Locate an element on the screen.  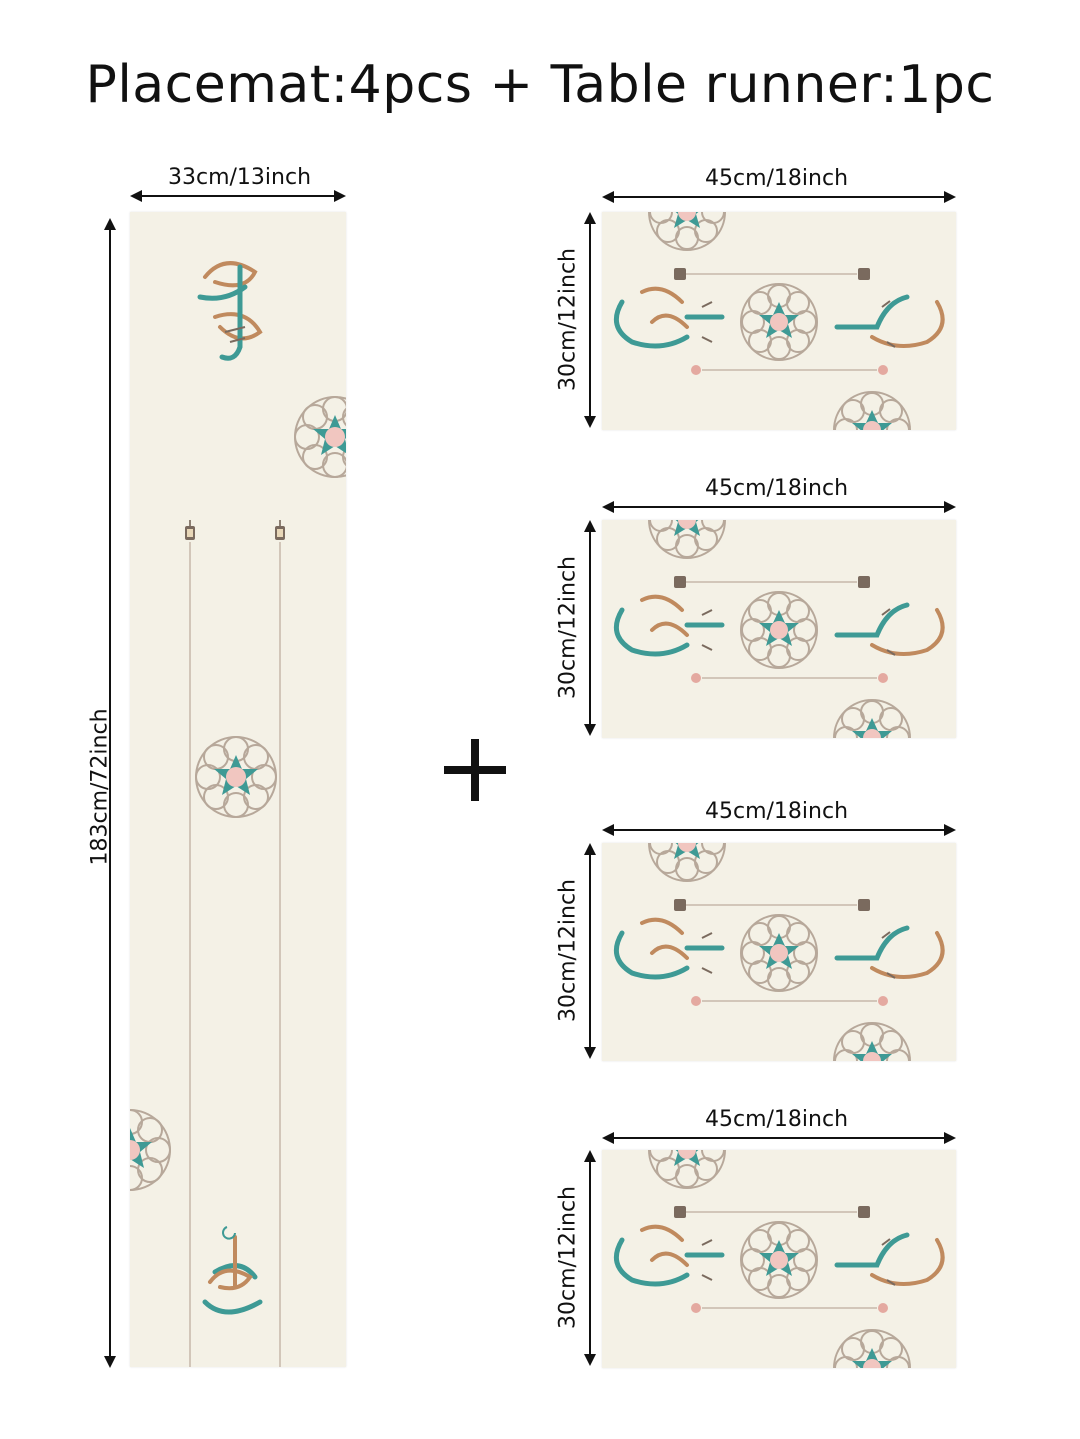
page-title: Placemat:4pcs + Table runner:1pc is located at coordinates (540, 85).